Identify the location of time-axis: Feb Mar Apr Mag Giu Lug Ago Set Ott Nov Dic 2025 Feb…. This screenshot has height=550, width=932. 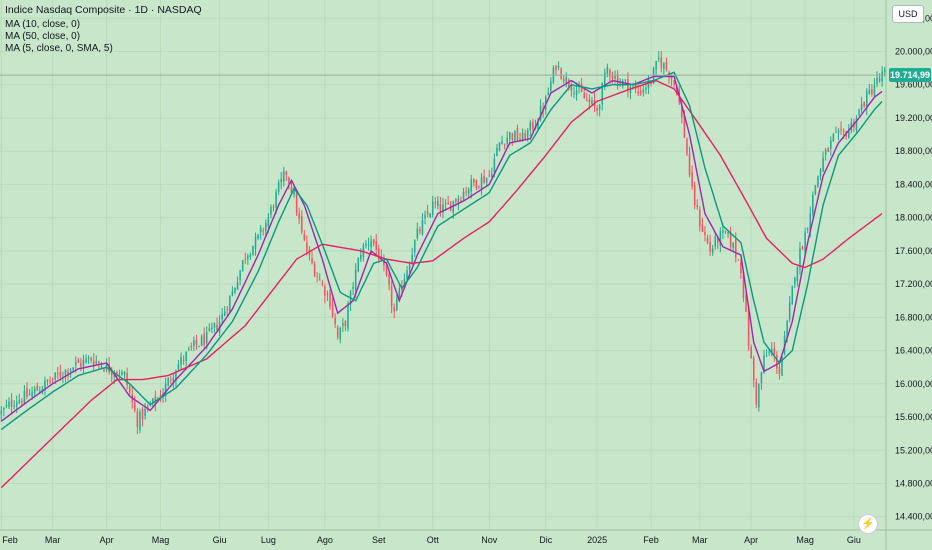
(466, 537).